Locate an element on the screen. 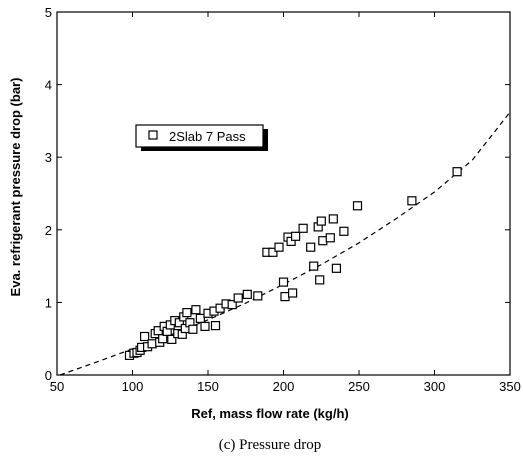 The image size is (523, 457). y-tick-label: 0 is located at coordinates (48, 375).